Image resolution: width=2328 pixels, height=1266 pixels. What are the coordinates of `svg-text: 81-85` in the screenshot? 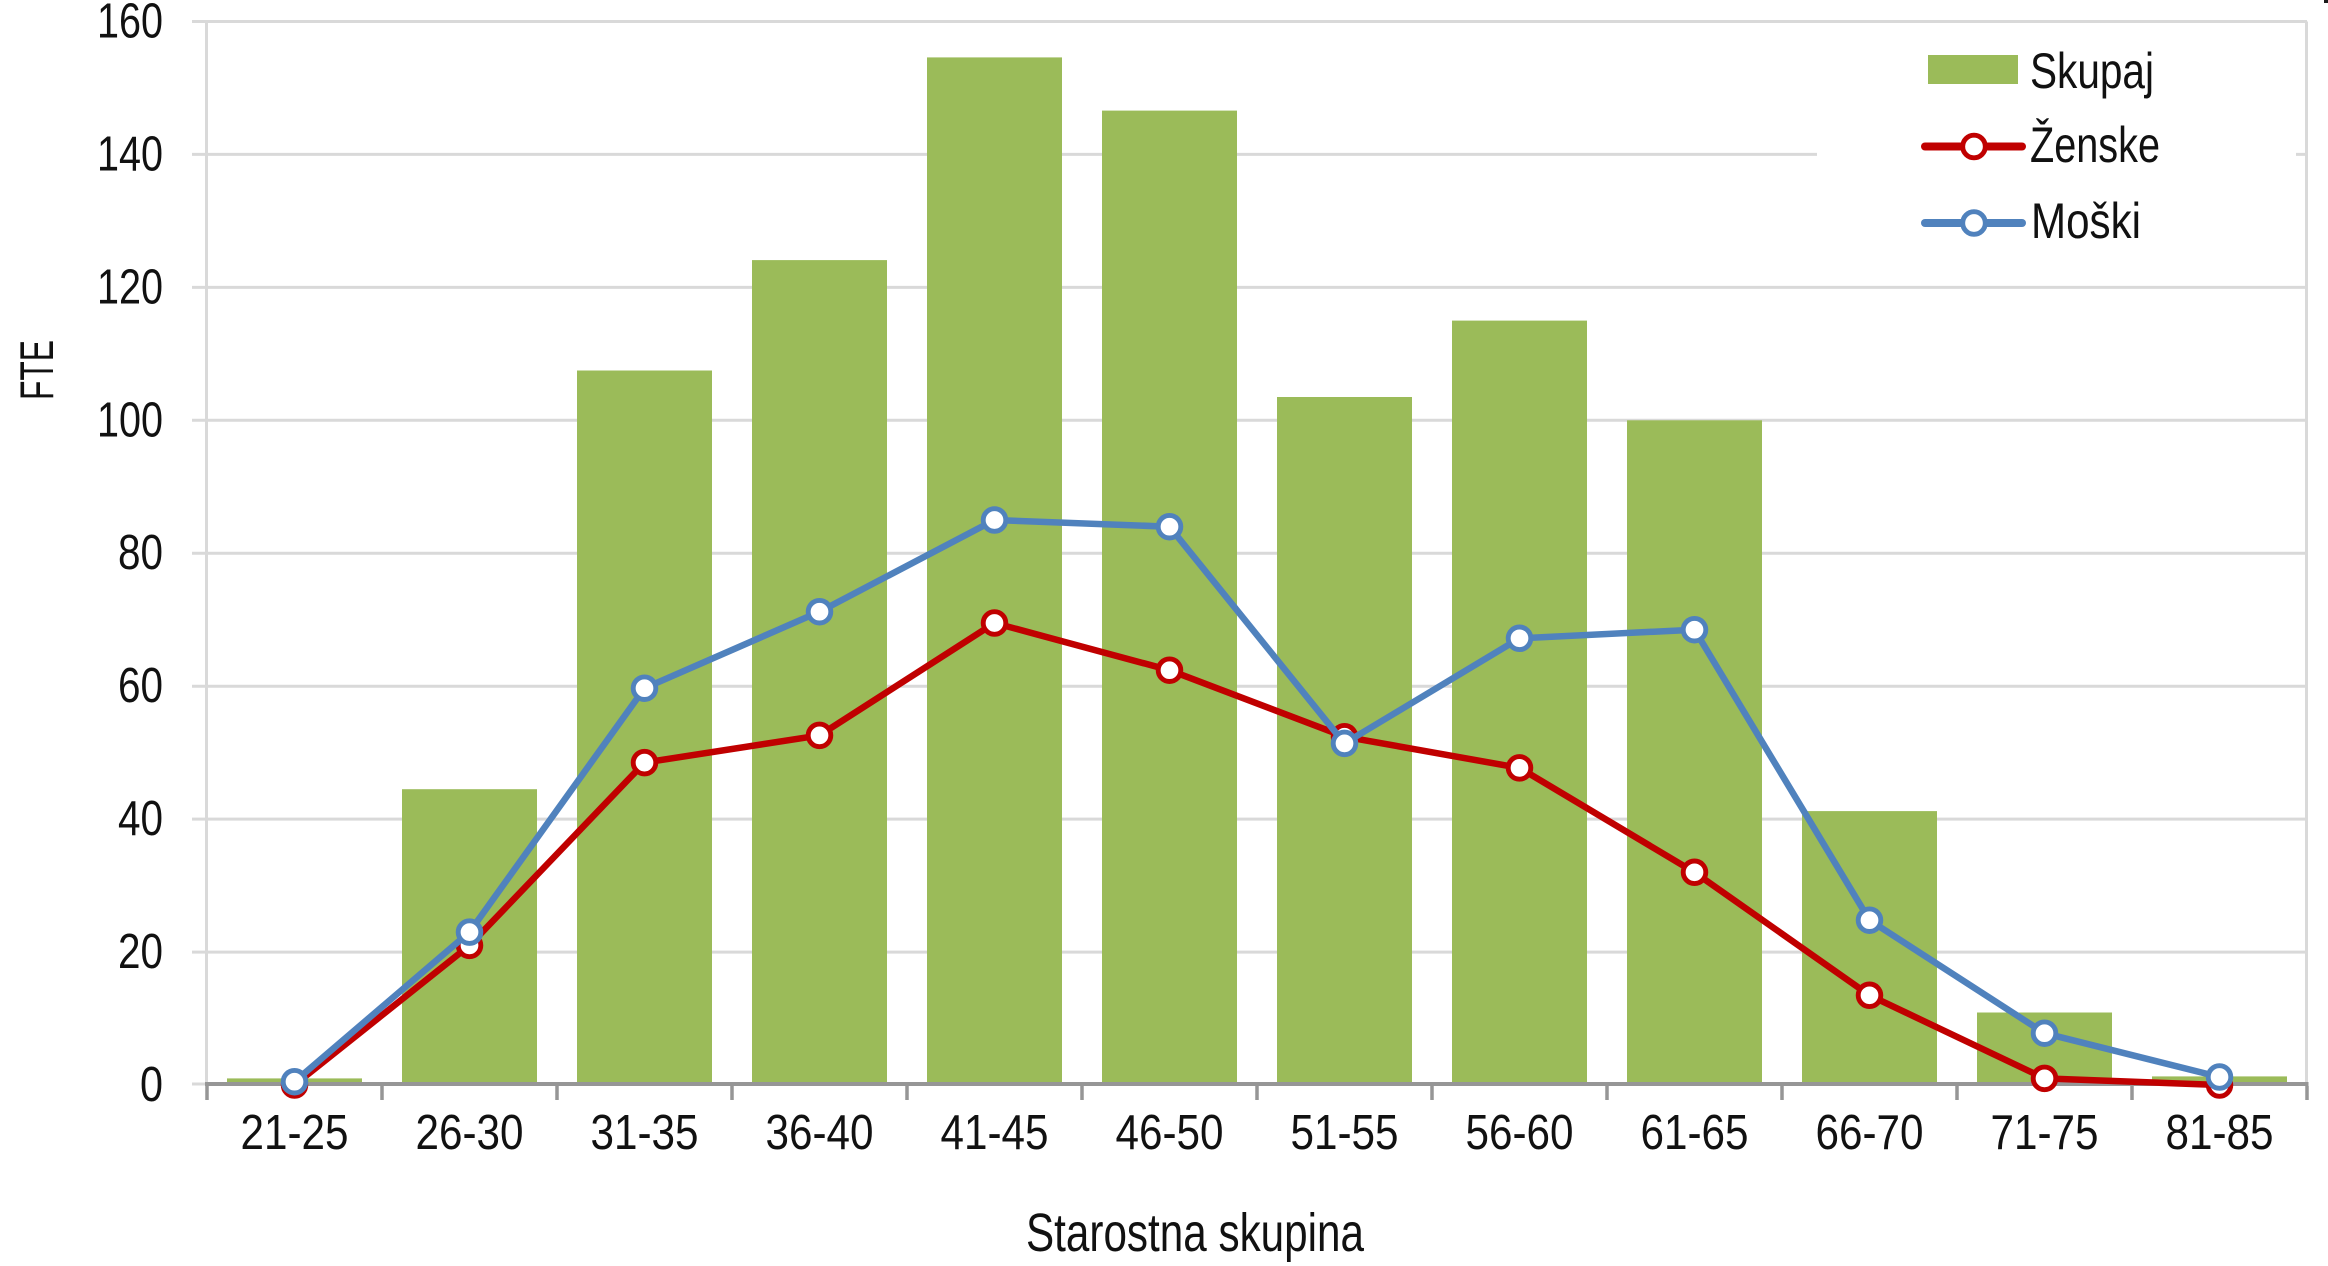 It's located at (2220, 1133).